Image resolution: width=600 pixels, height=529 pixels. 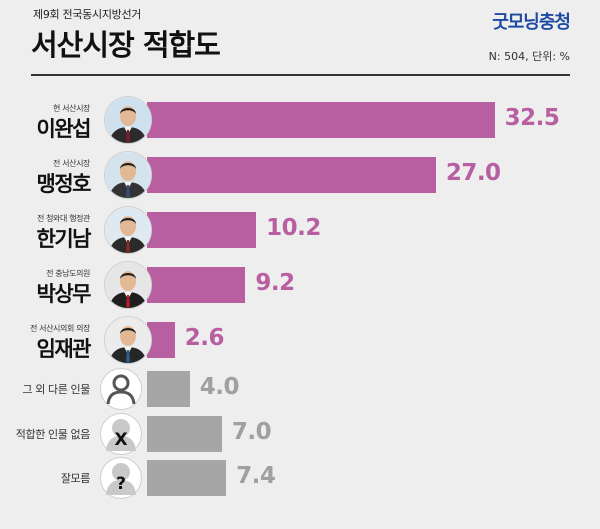 I want to click on candidate-role-5: 전 서산시의회 의장, so click(x=60, y=328).